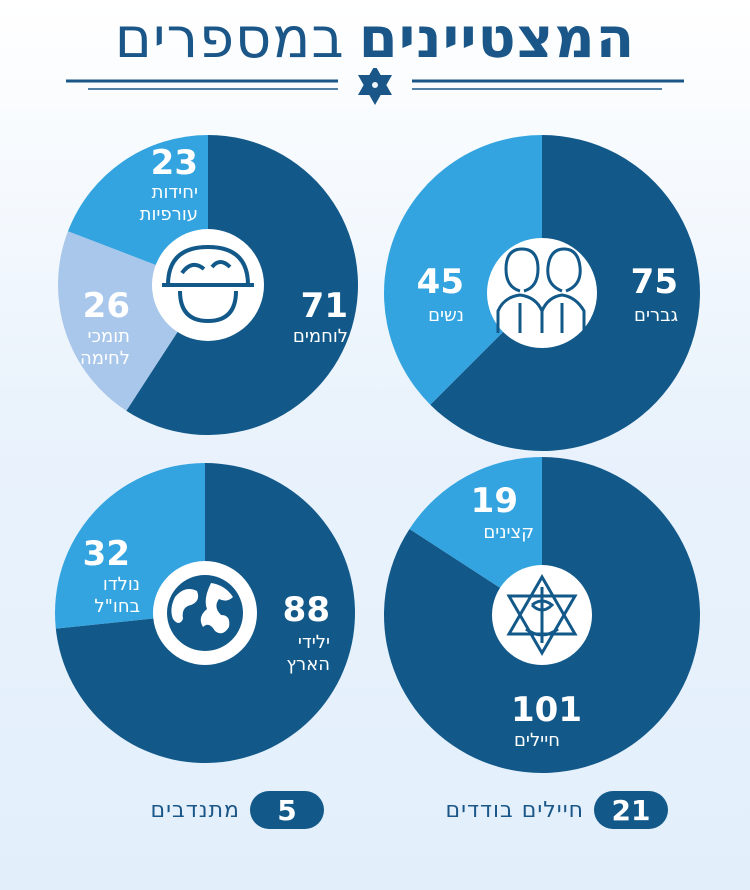 The height and width of the screenshot is (890, 750). I want to click on slice-women, so click(463, 270).